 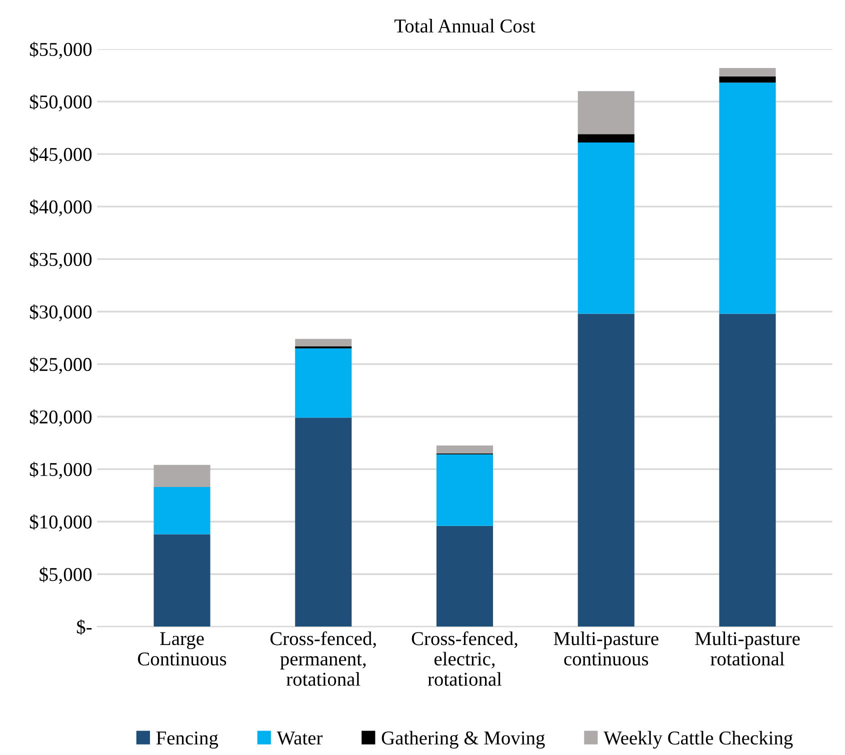 What do you see at coordinates (465, 658) in the screenshot?
I see `x-tick-label: Cross-fenced, electric, rotational` at bounding box center [465, 658].